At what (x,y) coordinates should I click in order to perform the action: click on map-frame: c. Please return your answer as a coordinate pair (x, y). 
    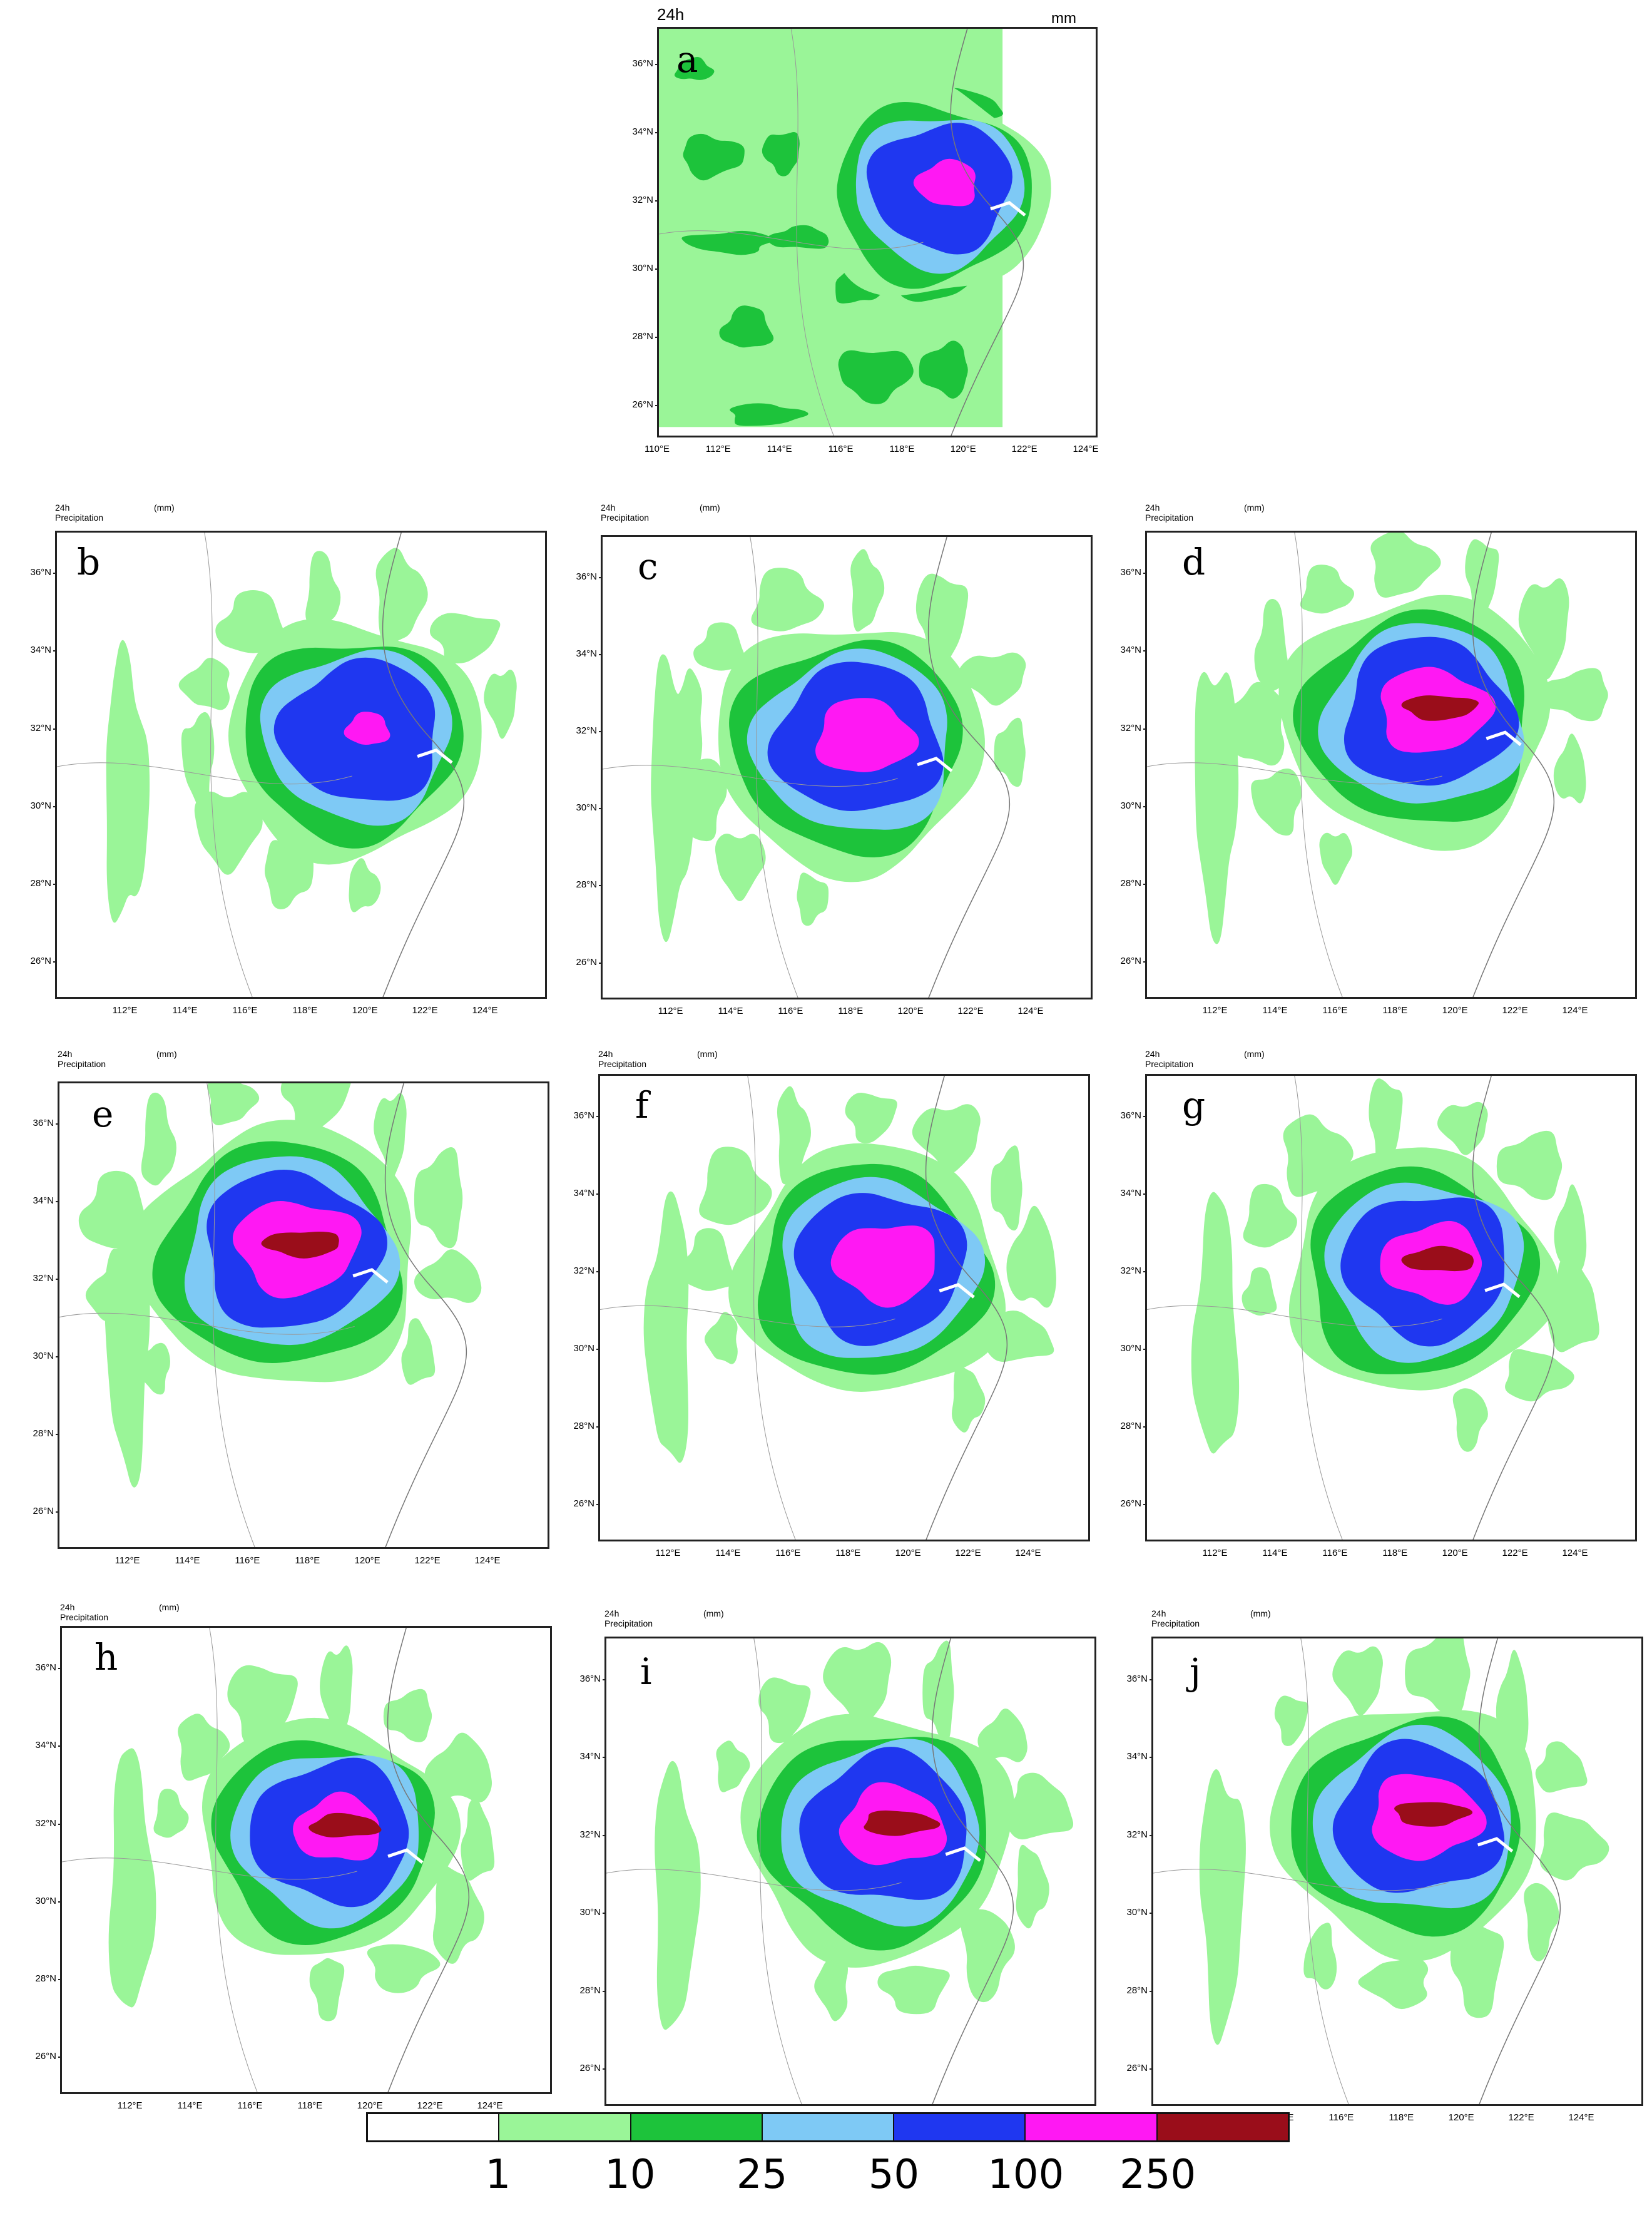
    Looking at the image, I should click on (847, 767).